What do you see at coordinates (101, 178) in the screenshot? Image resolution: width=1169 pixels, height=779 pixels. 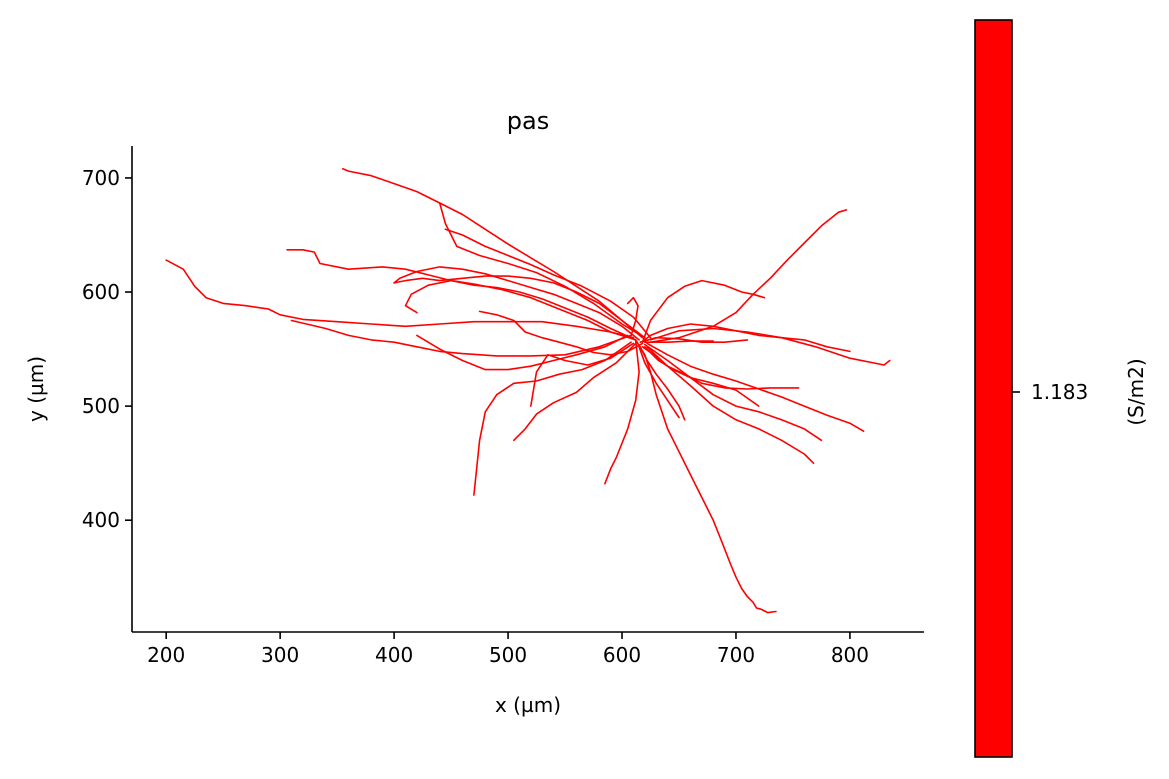 I see `y-tick-label-700: 700` at bounding box center [101, 178].